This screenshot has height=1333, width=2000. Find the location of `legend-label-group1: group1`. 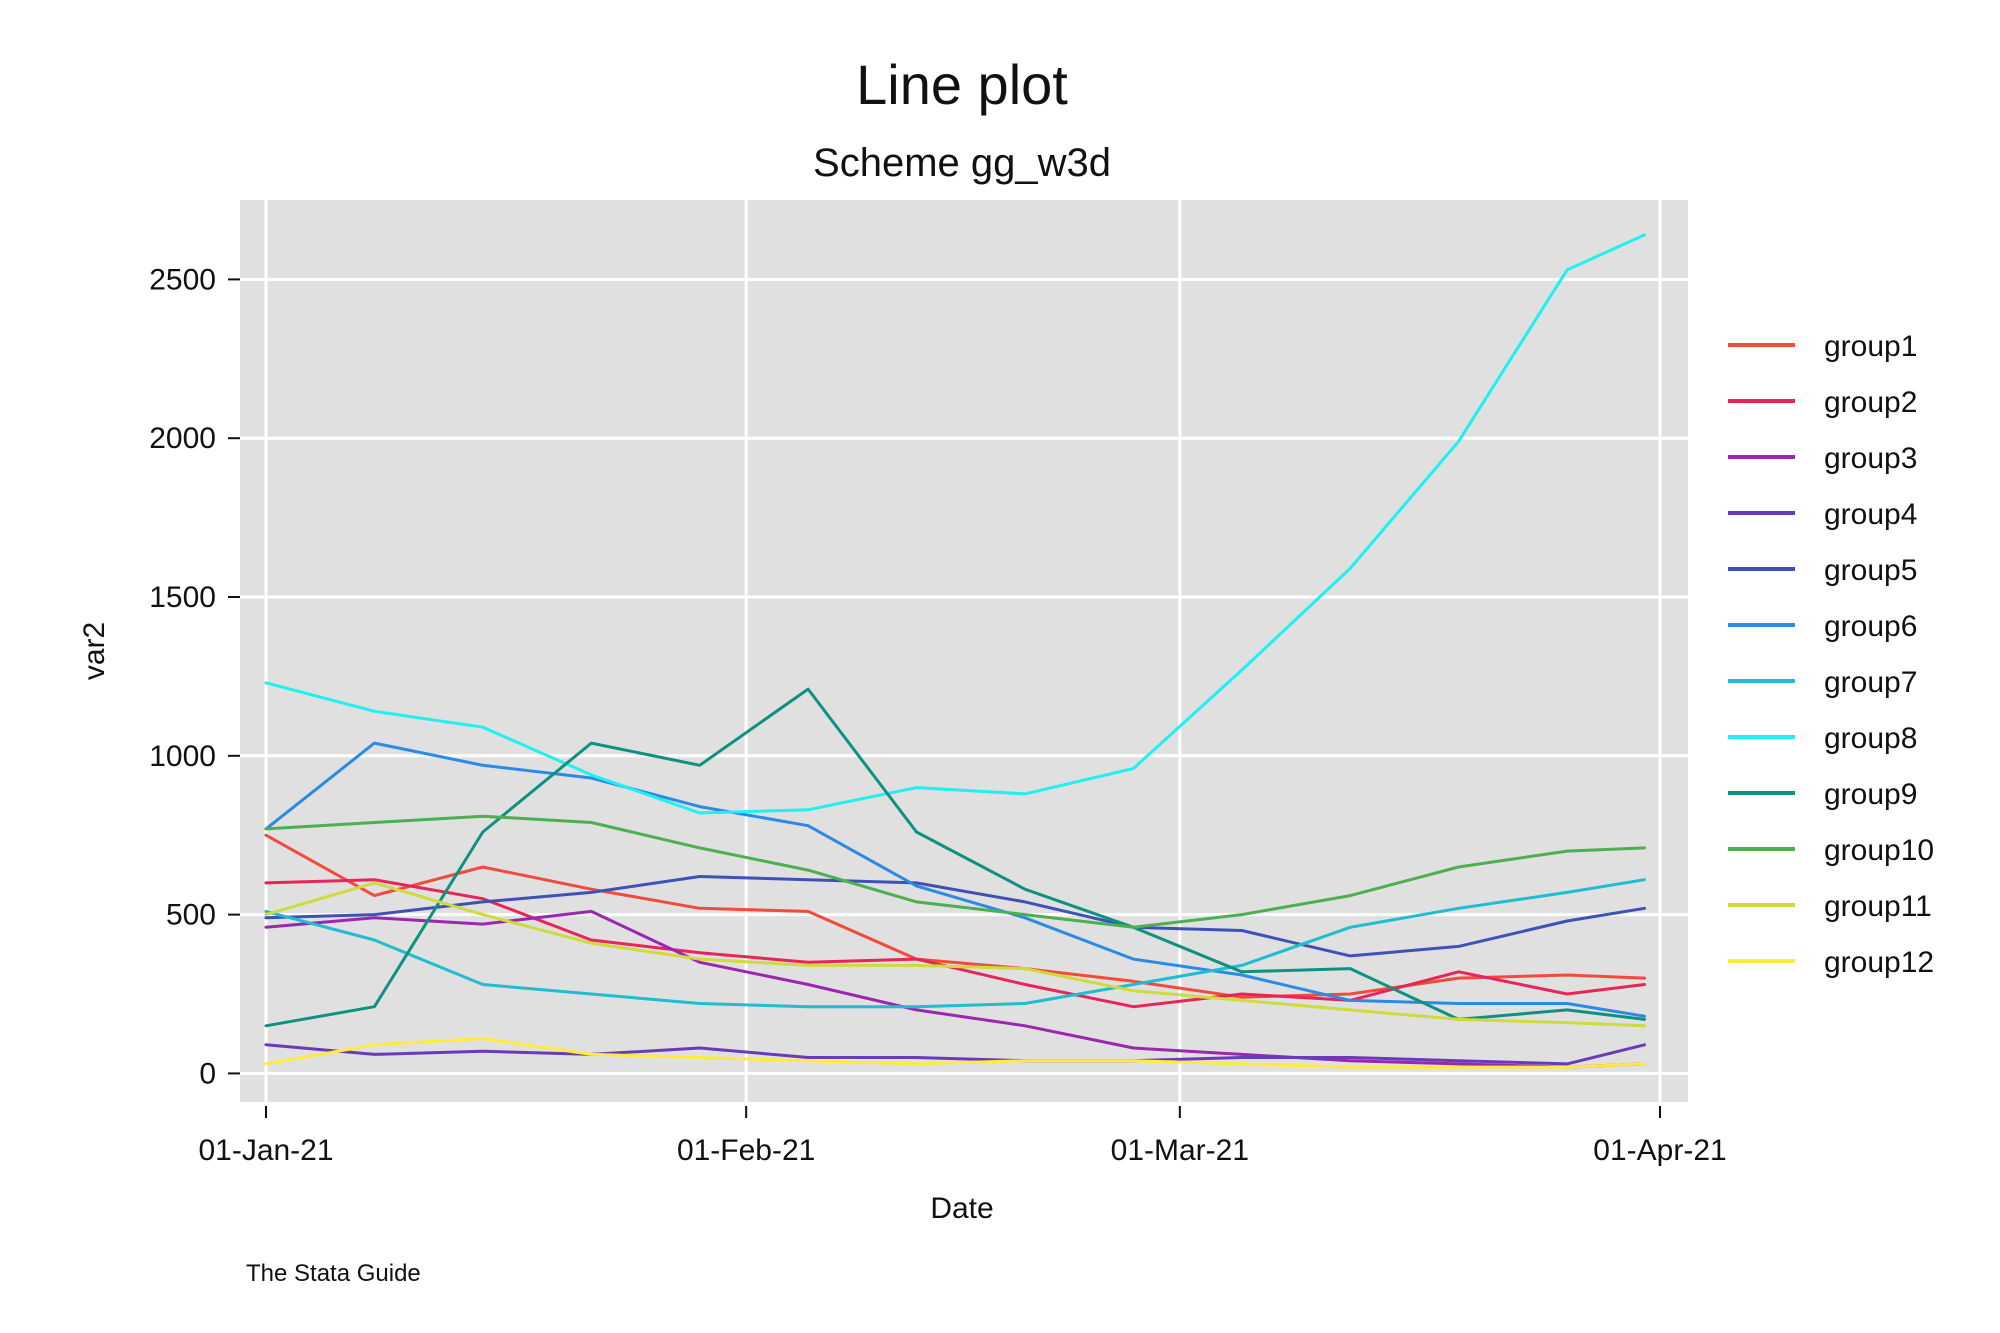

legend-label-group1: group1 is located at coordinates (1870, 346).